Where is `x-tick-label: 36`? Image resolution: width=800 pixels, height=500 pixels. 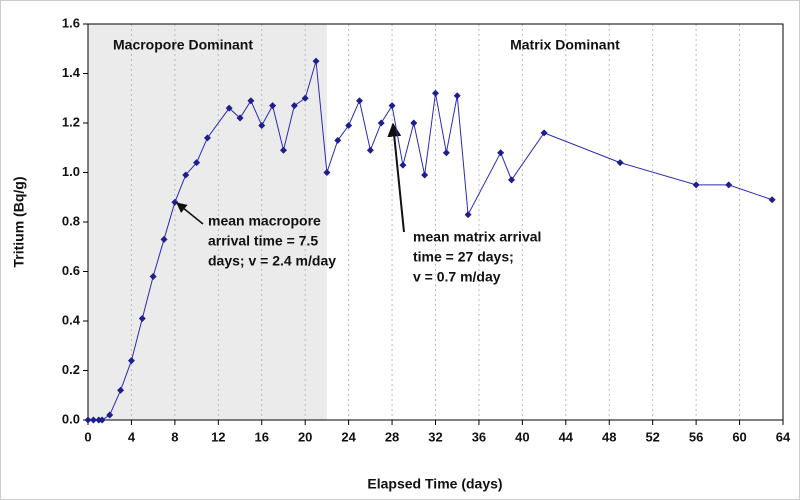
x-tick-label: 36 is located at coordinates (479, 436).